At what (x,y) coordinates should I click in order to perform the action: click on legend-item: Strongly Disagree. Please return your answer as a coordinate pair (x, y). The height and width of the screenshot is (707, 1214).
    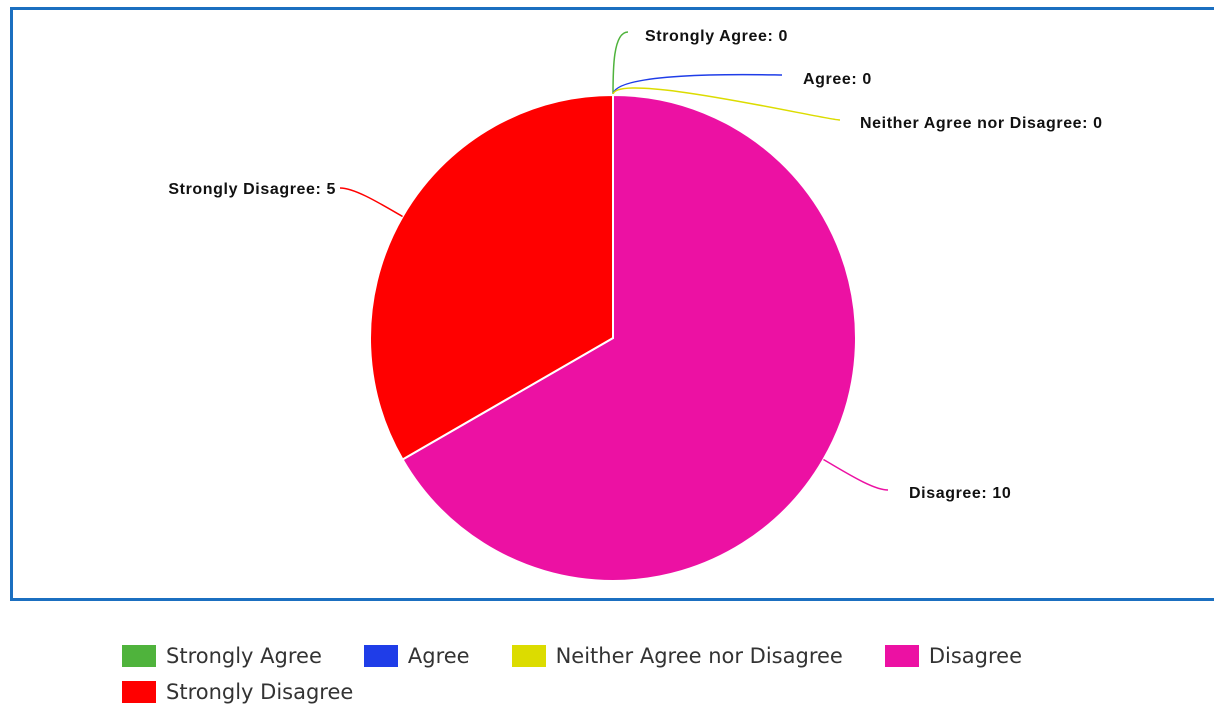
    Looking at the image, I should click on (237, 692).